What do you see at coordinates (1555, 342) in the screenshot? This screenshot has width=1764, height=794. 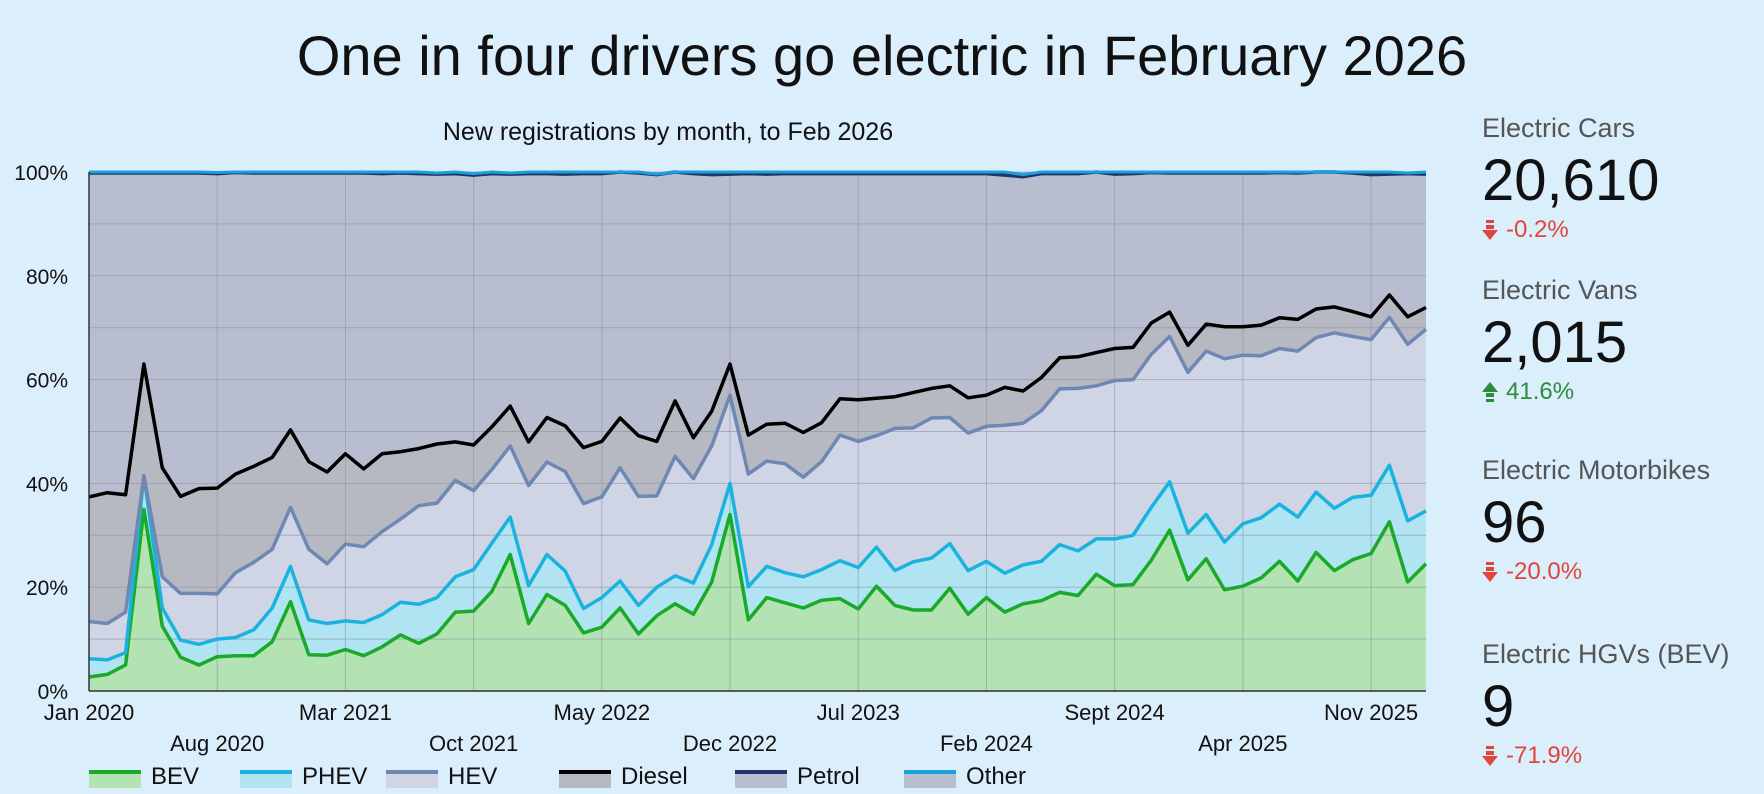 I see `stat-value: 2,015` at bounding box center [1555, 342].